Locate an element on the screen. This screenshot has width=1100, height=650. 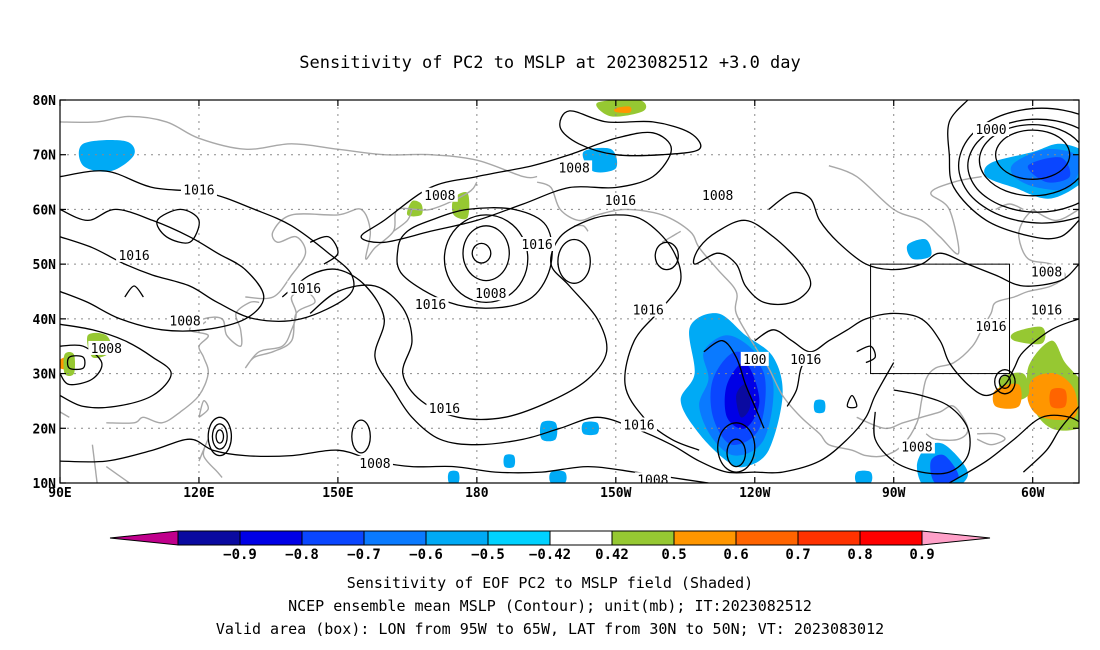
lon-tick-label-90E: 90E is located at coordinates (59, 493).